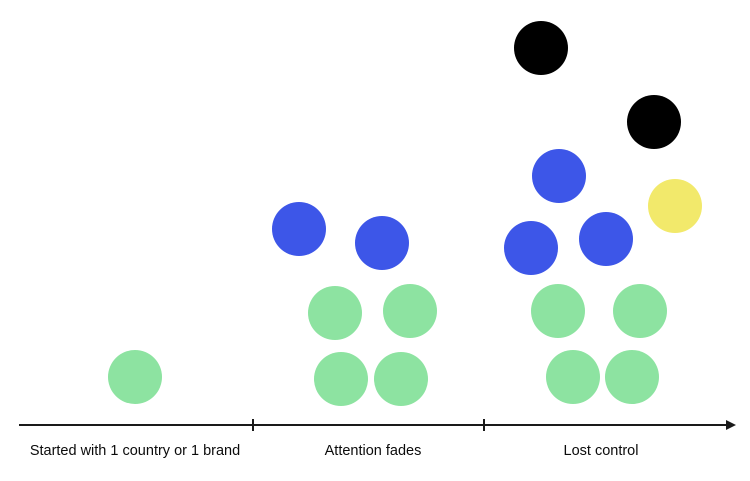  Describe the element at coordinates (135, 451) in the screenshot. I see `axis-label-started-with-1-country-or-1-brand: Started with 1 country or 1 brand` at that location.